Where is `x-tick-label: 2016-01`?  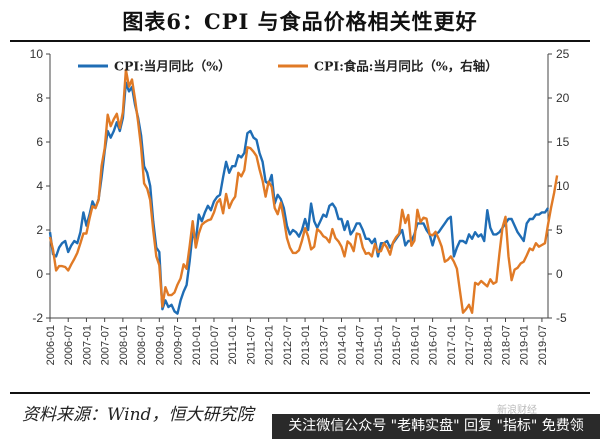
x-tick-label: 2016-01 is located at coordinates (415, 345).